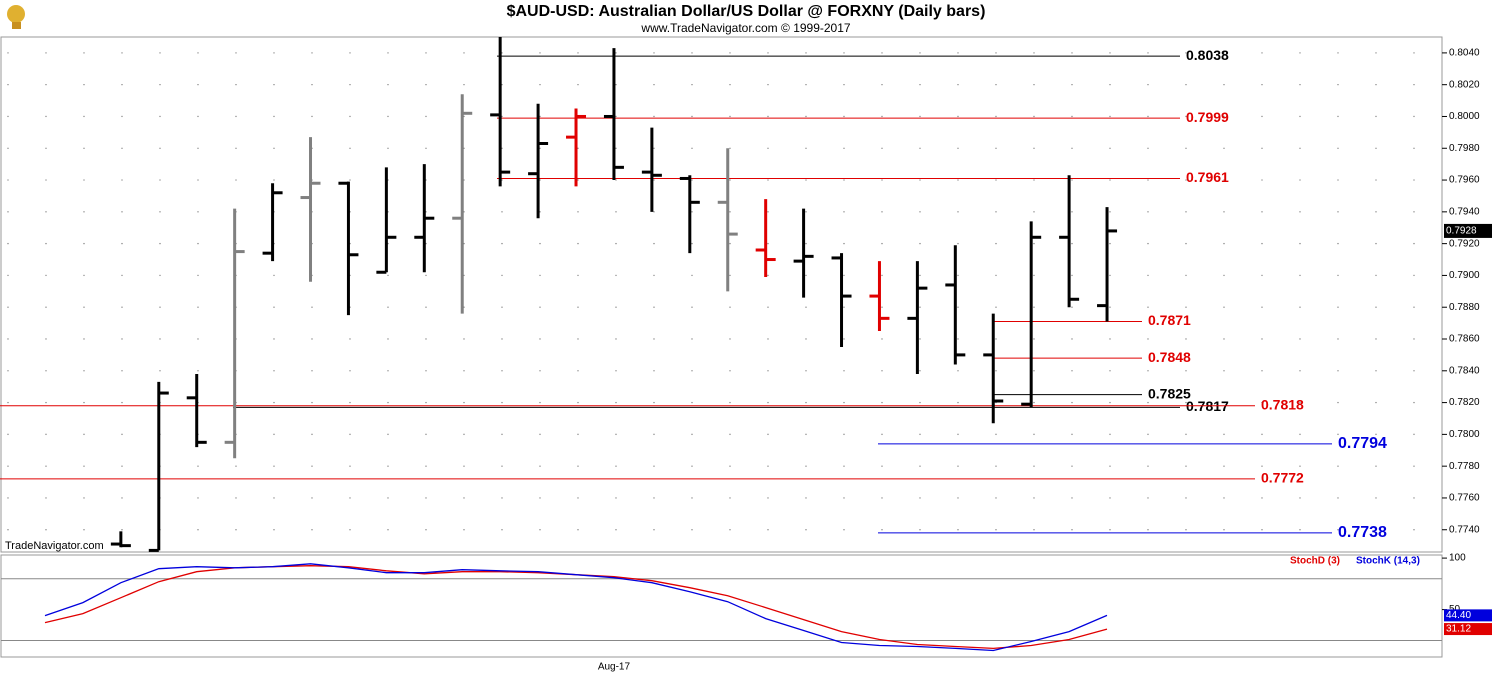 This screenshot has height=677, width=1492. What do you see at coordinates (1464, 243) in the screenshot?
I see `y-tick-label: 0.7920` at bounding box center [1464, 243].